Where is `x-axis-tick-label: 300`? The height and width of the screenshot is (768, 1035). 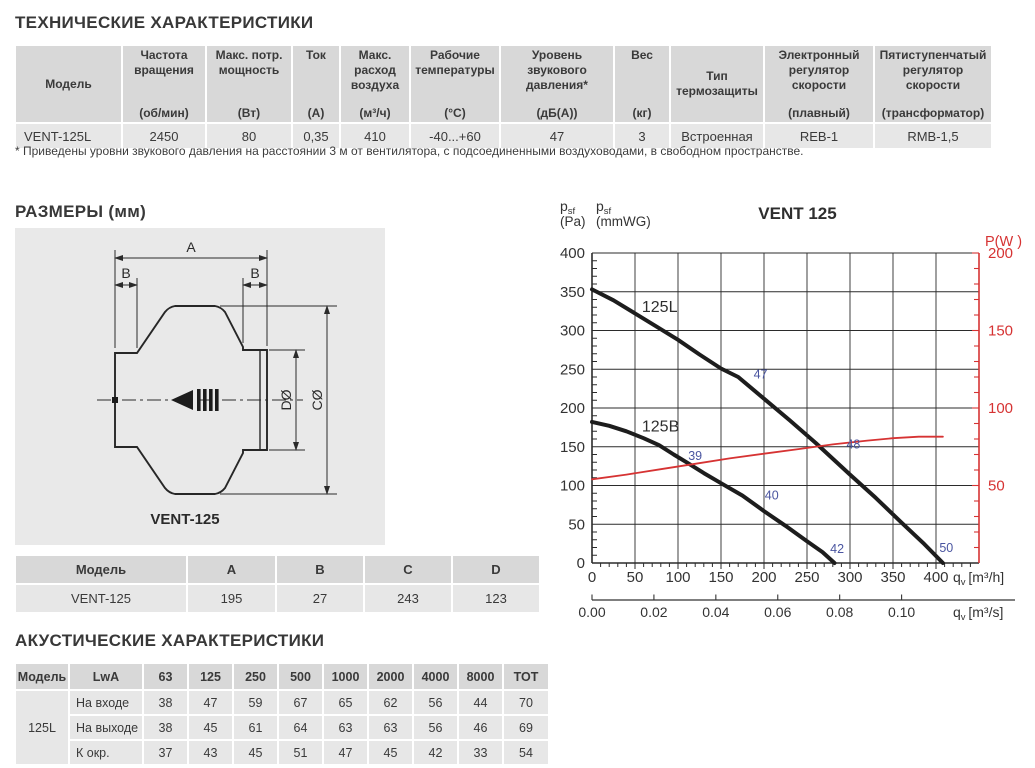 x-axis-tick-label: 300 is located at coordinates (849, 577).